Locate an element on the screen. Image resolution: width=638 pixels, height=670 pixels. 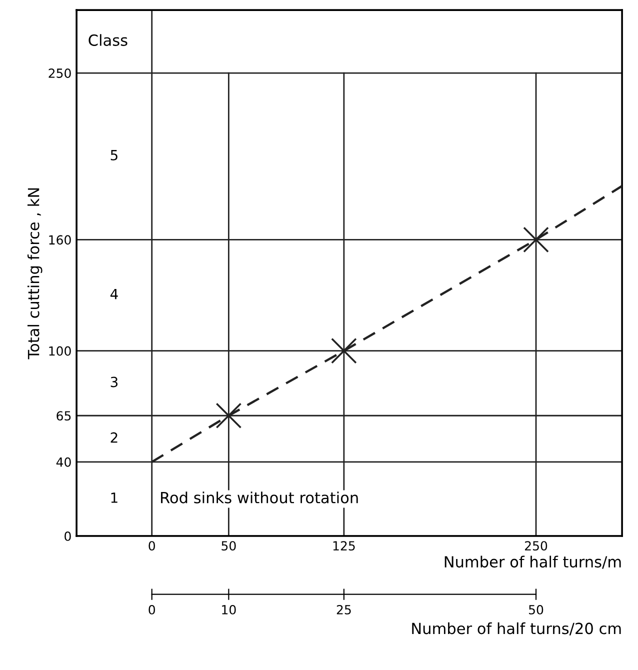
y-tick-label: 250 is located at coordinates (59, 73).